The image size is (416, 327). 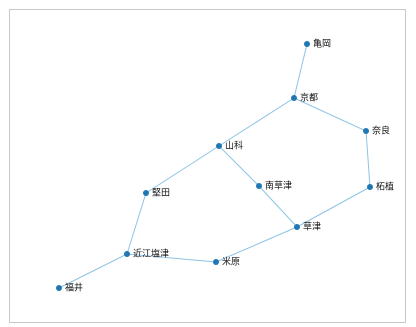 I want to click on edge-katata-omishiotsu, so click(x=136, y=223).